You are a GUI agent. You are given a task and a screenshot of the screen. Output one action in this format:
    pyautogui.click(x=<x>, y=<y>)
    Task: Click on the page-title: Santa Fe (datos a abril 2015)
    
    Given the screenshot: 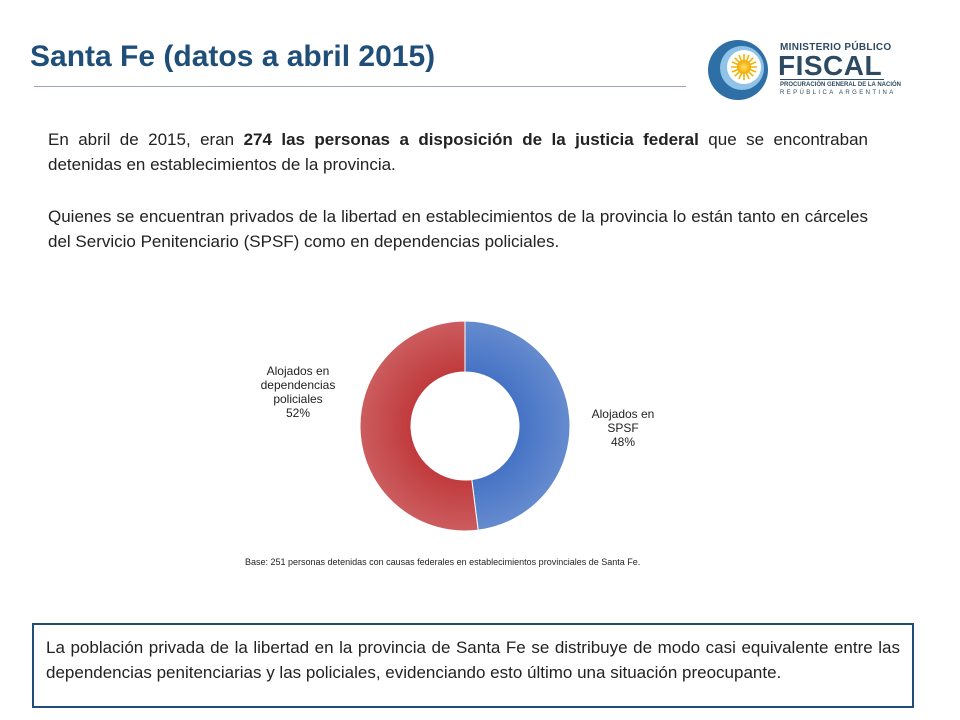 What is the action you would take?
    pyautogui.click(x=233, y=56)
    